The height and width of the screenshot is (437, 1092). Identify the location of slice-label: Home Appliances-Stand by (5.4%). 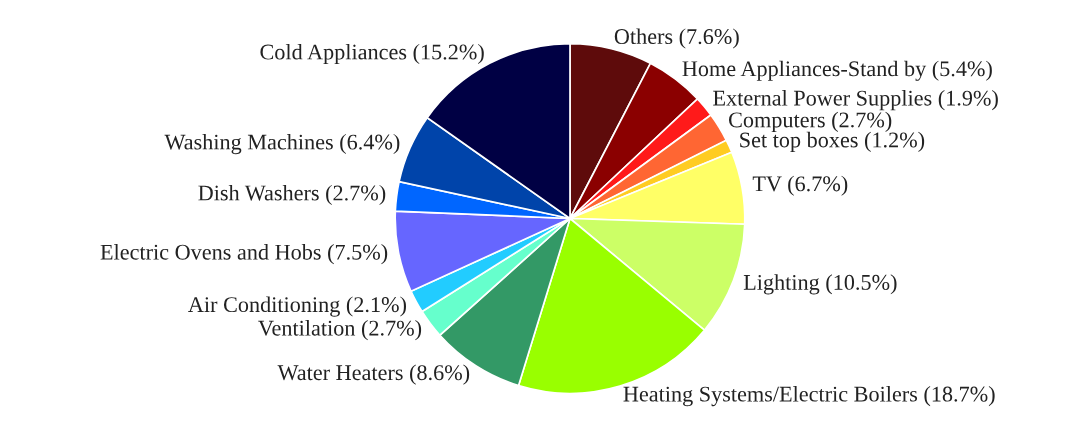
(837, 70).